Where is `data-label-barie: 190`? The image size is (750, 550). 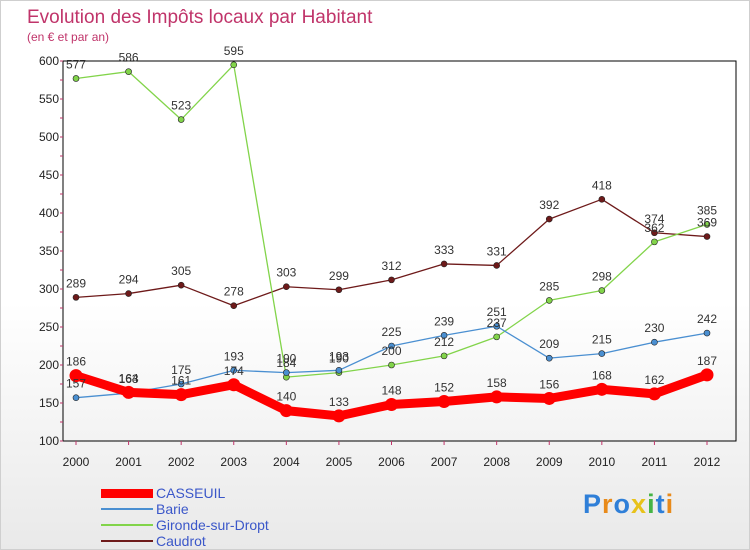
data-label-barie: 190 is located at coordinates (286, 359).